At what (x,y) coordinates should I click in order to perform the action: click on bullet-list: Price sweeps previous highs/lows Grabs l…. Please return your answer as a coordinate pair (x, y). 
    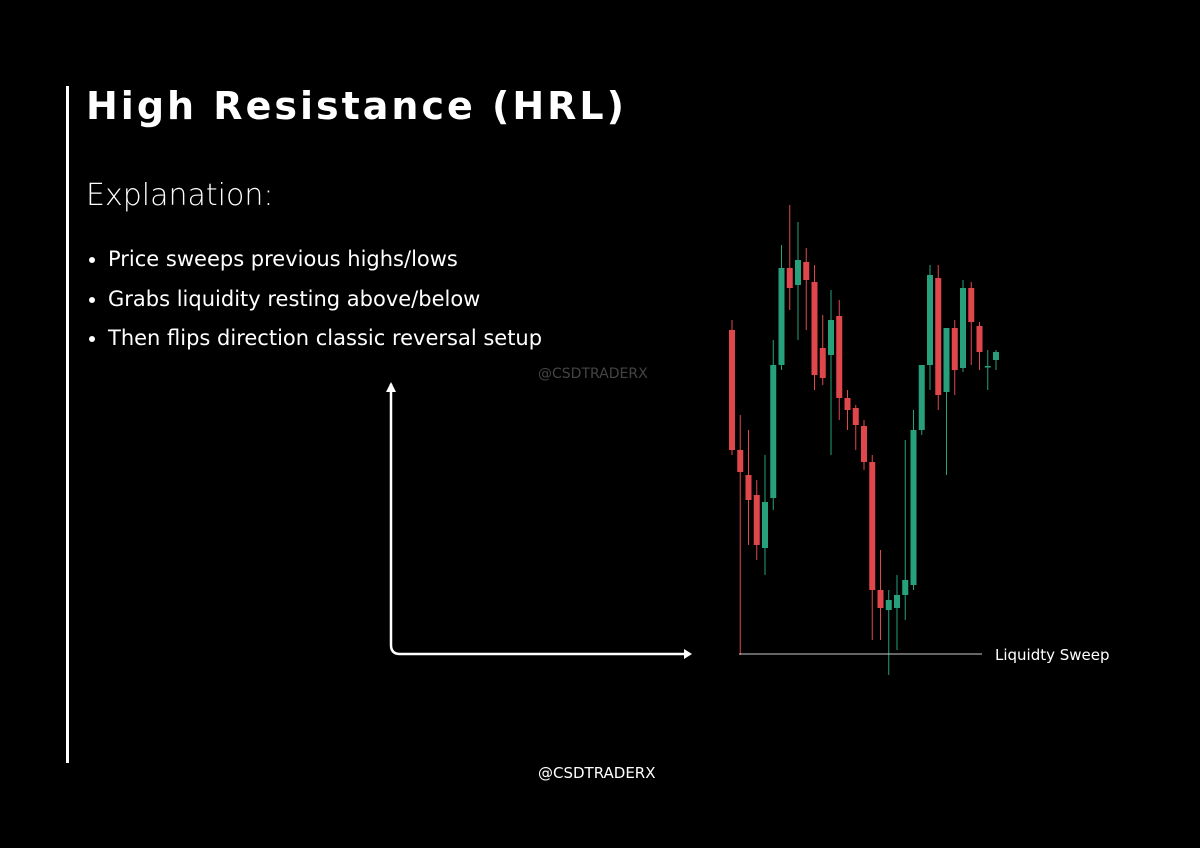
    Looking at the image, I should click on (314, 299).